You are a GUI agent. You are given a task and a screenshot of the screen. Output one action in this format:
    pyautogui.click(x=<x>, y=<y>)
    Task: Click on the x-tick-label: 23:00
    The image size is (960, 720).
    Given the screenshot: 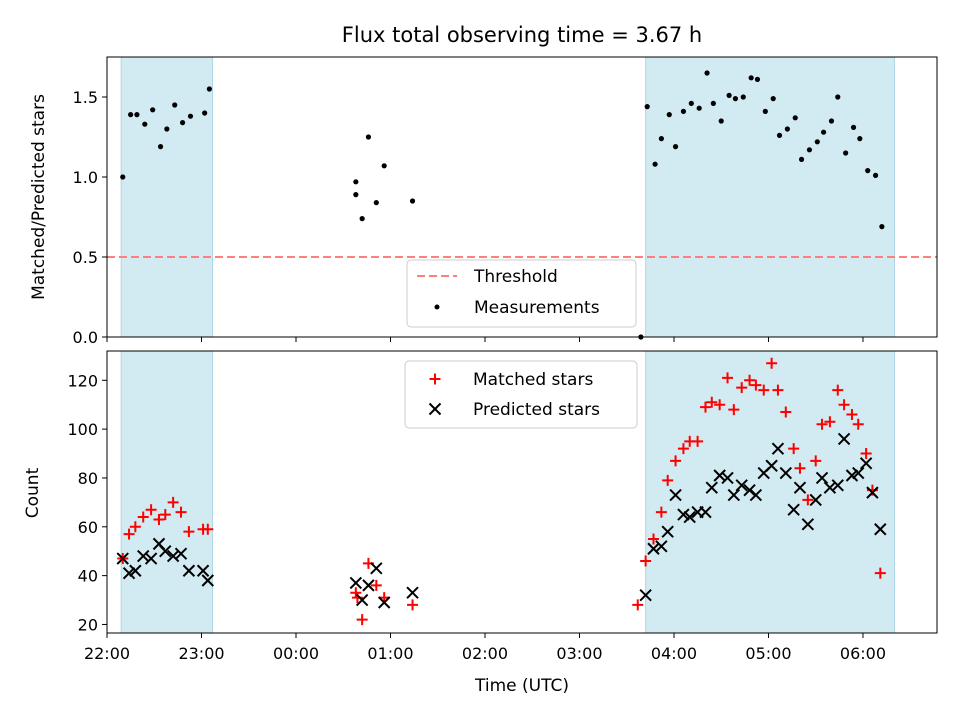 What is the action you would take?
    pyautogui.click(x=201, y=653)
    